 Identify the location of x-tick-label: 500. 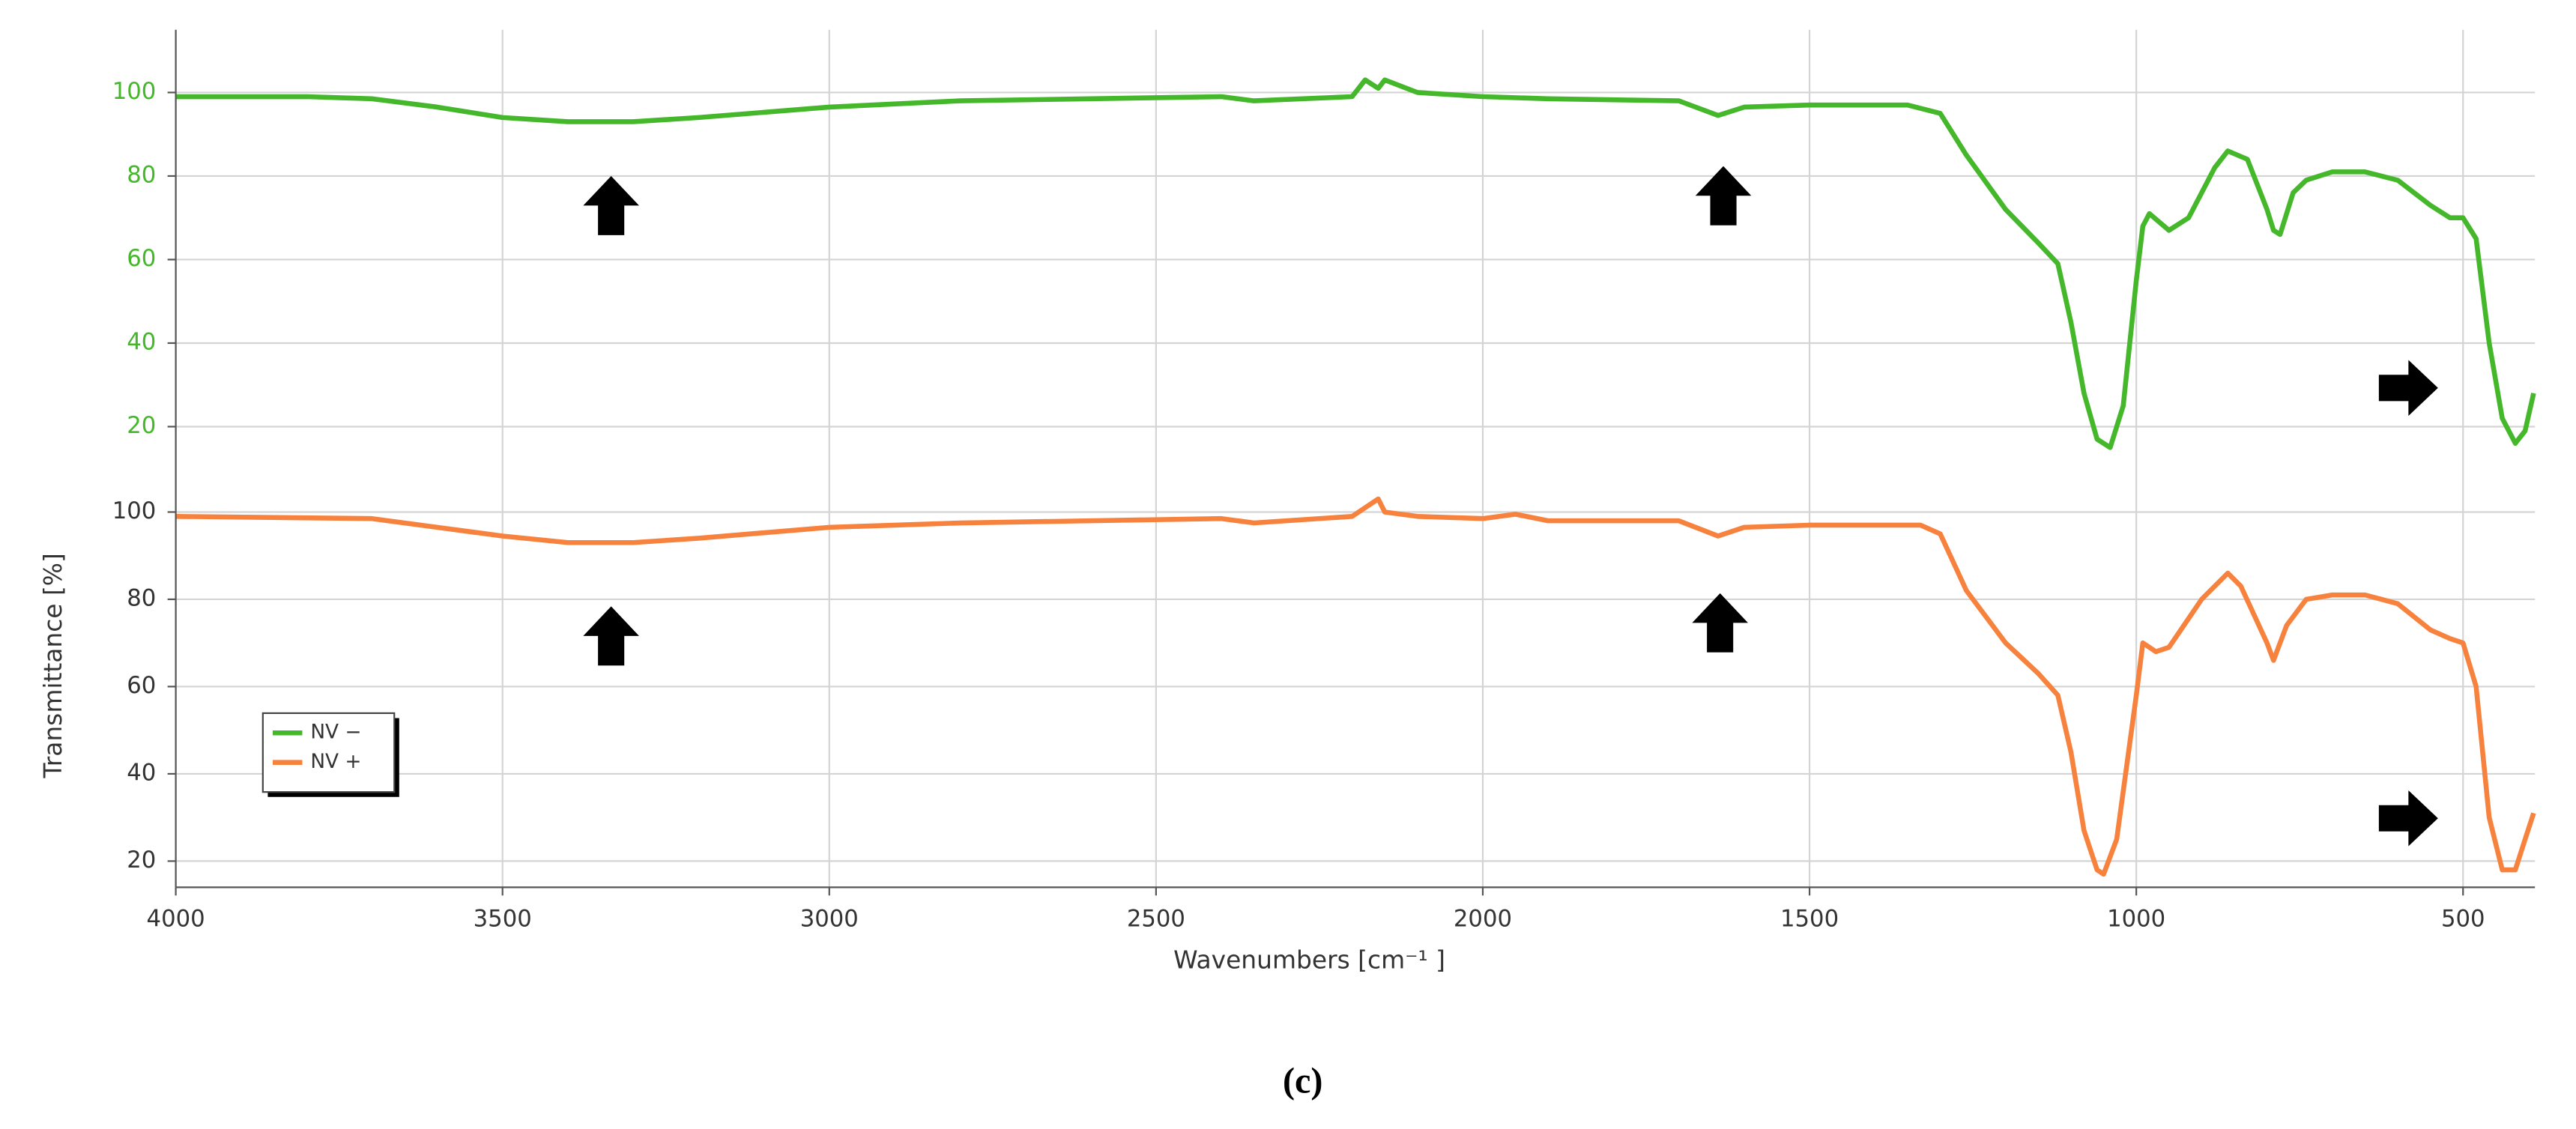
(2463, 919).